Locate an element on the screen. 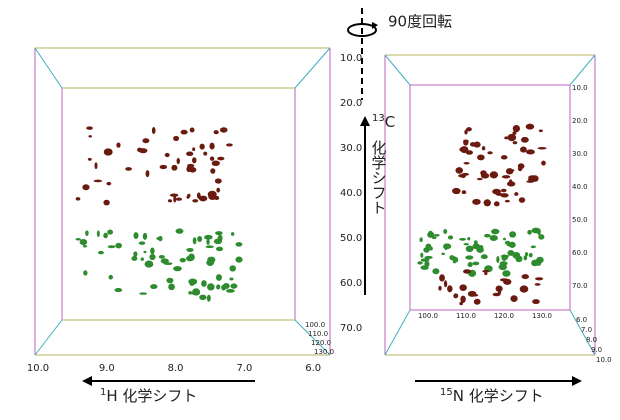  x-tick-label: 100.0 is located at coordinates (428, 316).